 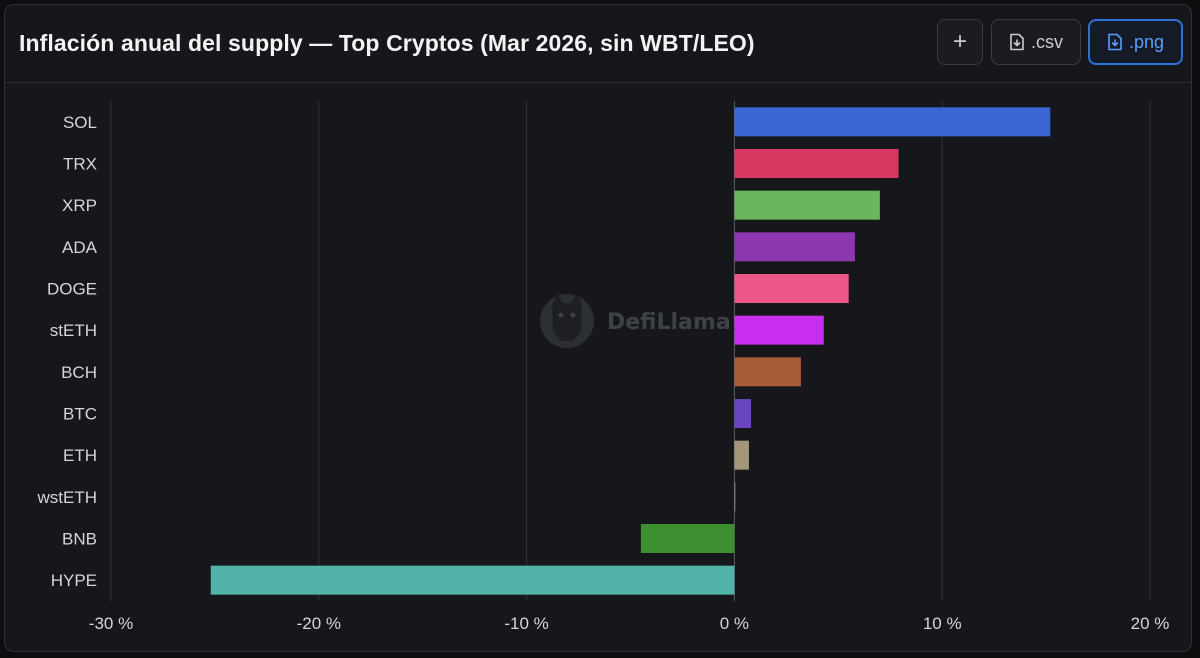 What do you see at coordinates (629, 623) in the screenshot?
I see `x-tick-labels: -30 % -20 % -10 % 0 % 10 % 20 %` at bounding box center [629, 623].